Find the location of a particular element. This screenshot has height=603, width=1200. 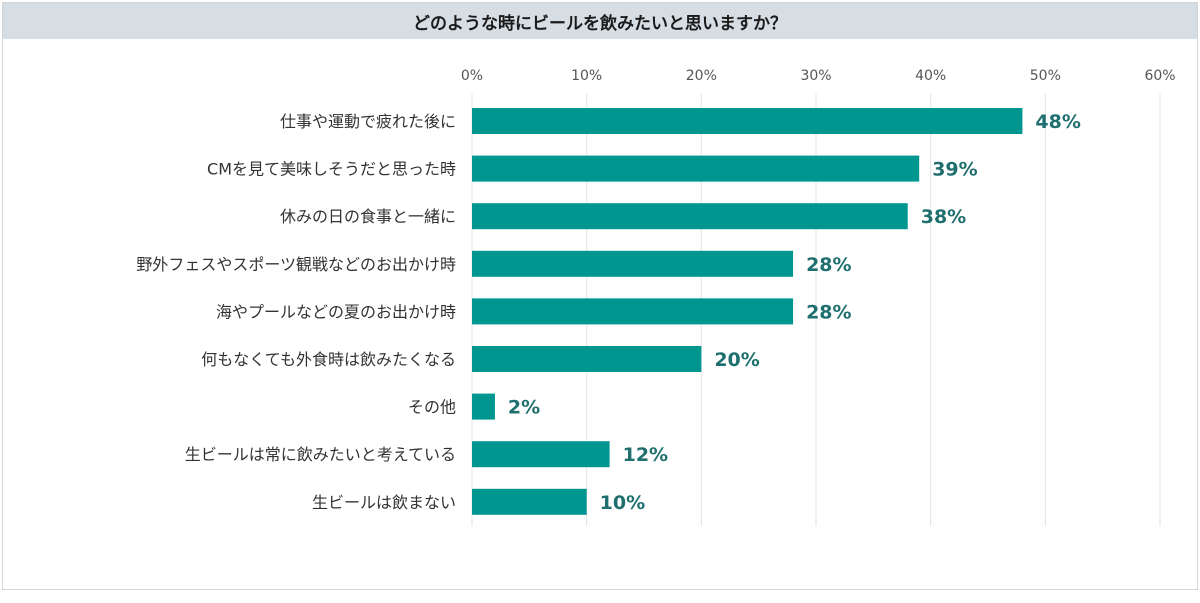

x-tick-label: 60% is located at coordinates (1159, 76).